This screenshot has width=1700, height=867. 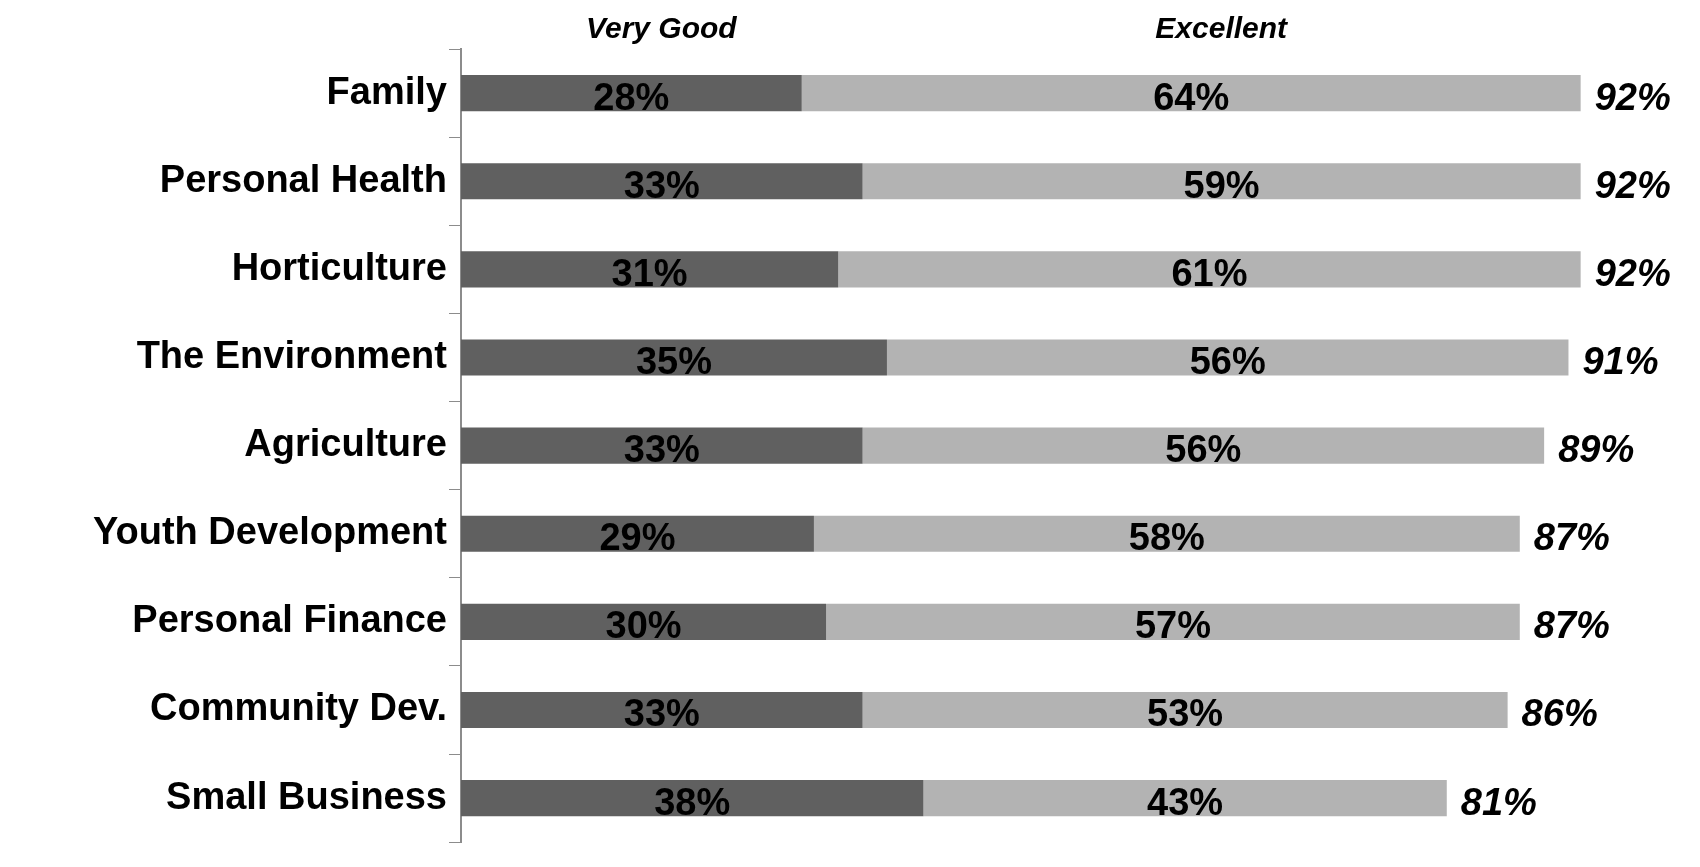 I want to click on data-label: 28%, so click(x=631, y=96).